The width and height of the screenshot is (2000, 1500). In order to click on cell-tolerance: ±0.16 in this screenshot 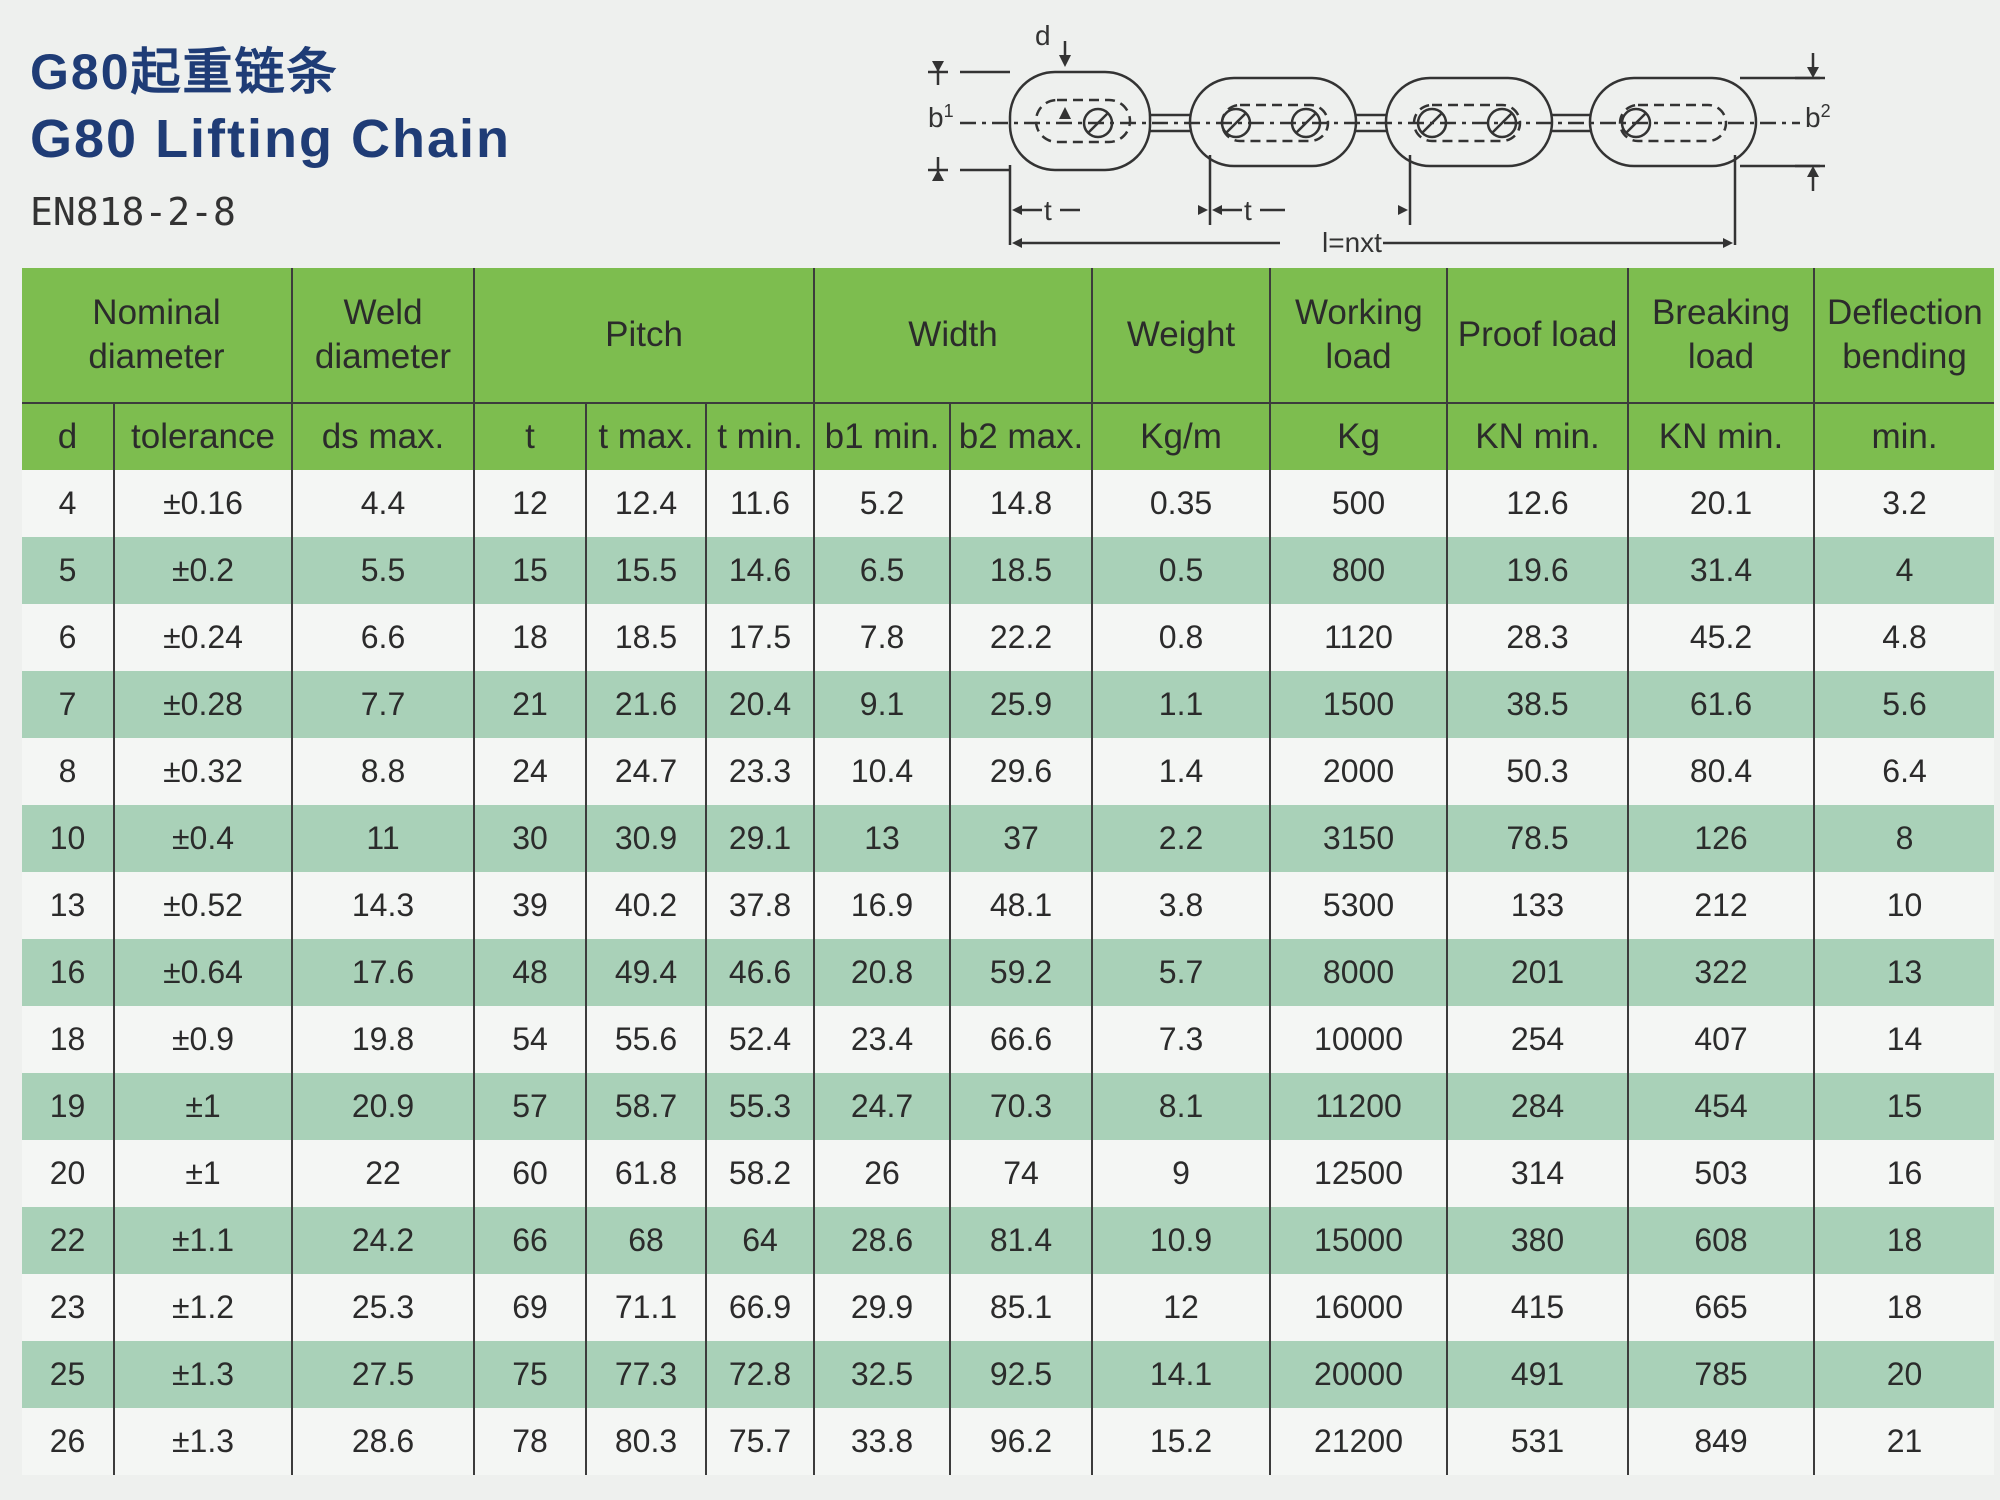, I will do `click(202, 503)`.